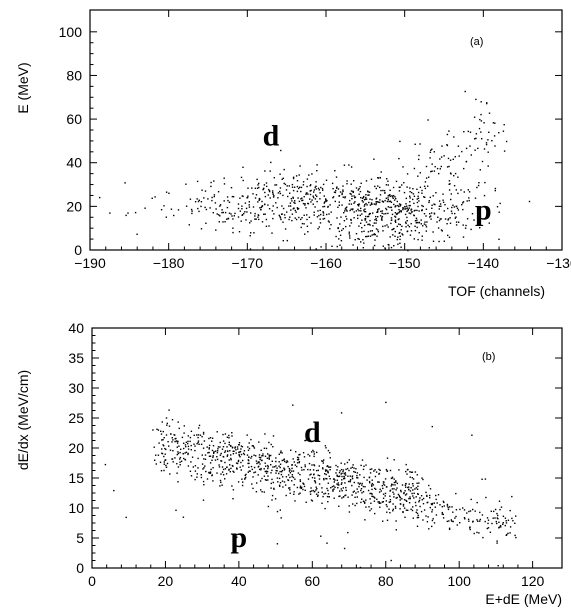 The height and width of the screenshot is (611, 571). Describe the element at coordinates (76, 328) in the screenshot. I see `y-tick-label: 40` at that location.